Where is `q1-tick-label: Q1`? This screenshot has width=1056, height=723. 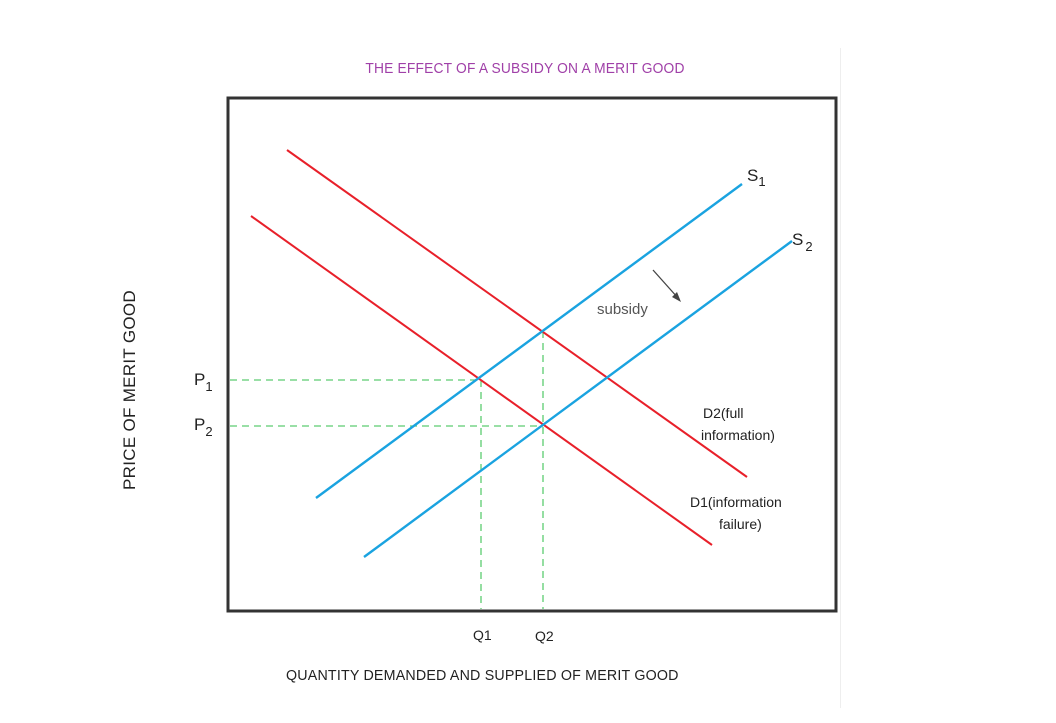 q1-tick-label: Q1 is located at coordinates (482, 635).